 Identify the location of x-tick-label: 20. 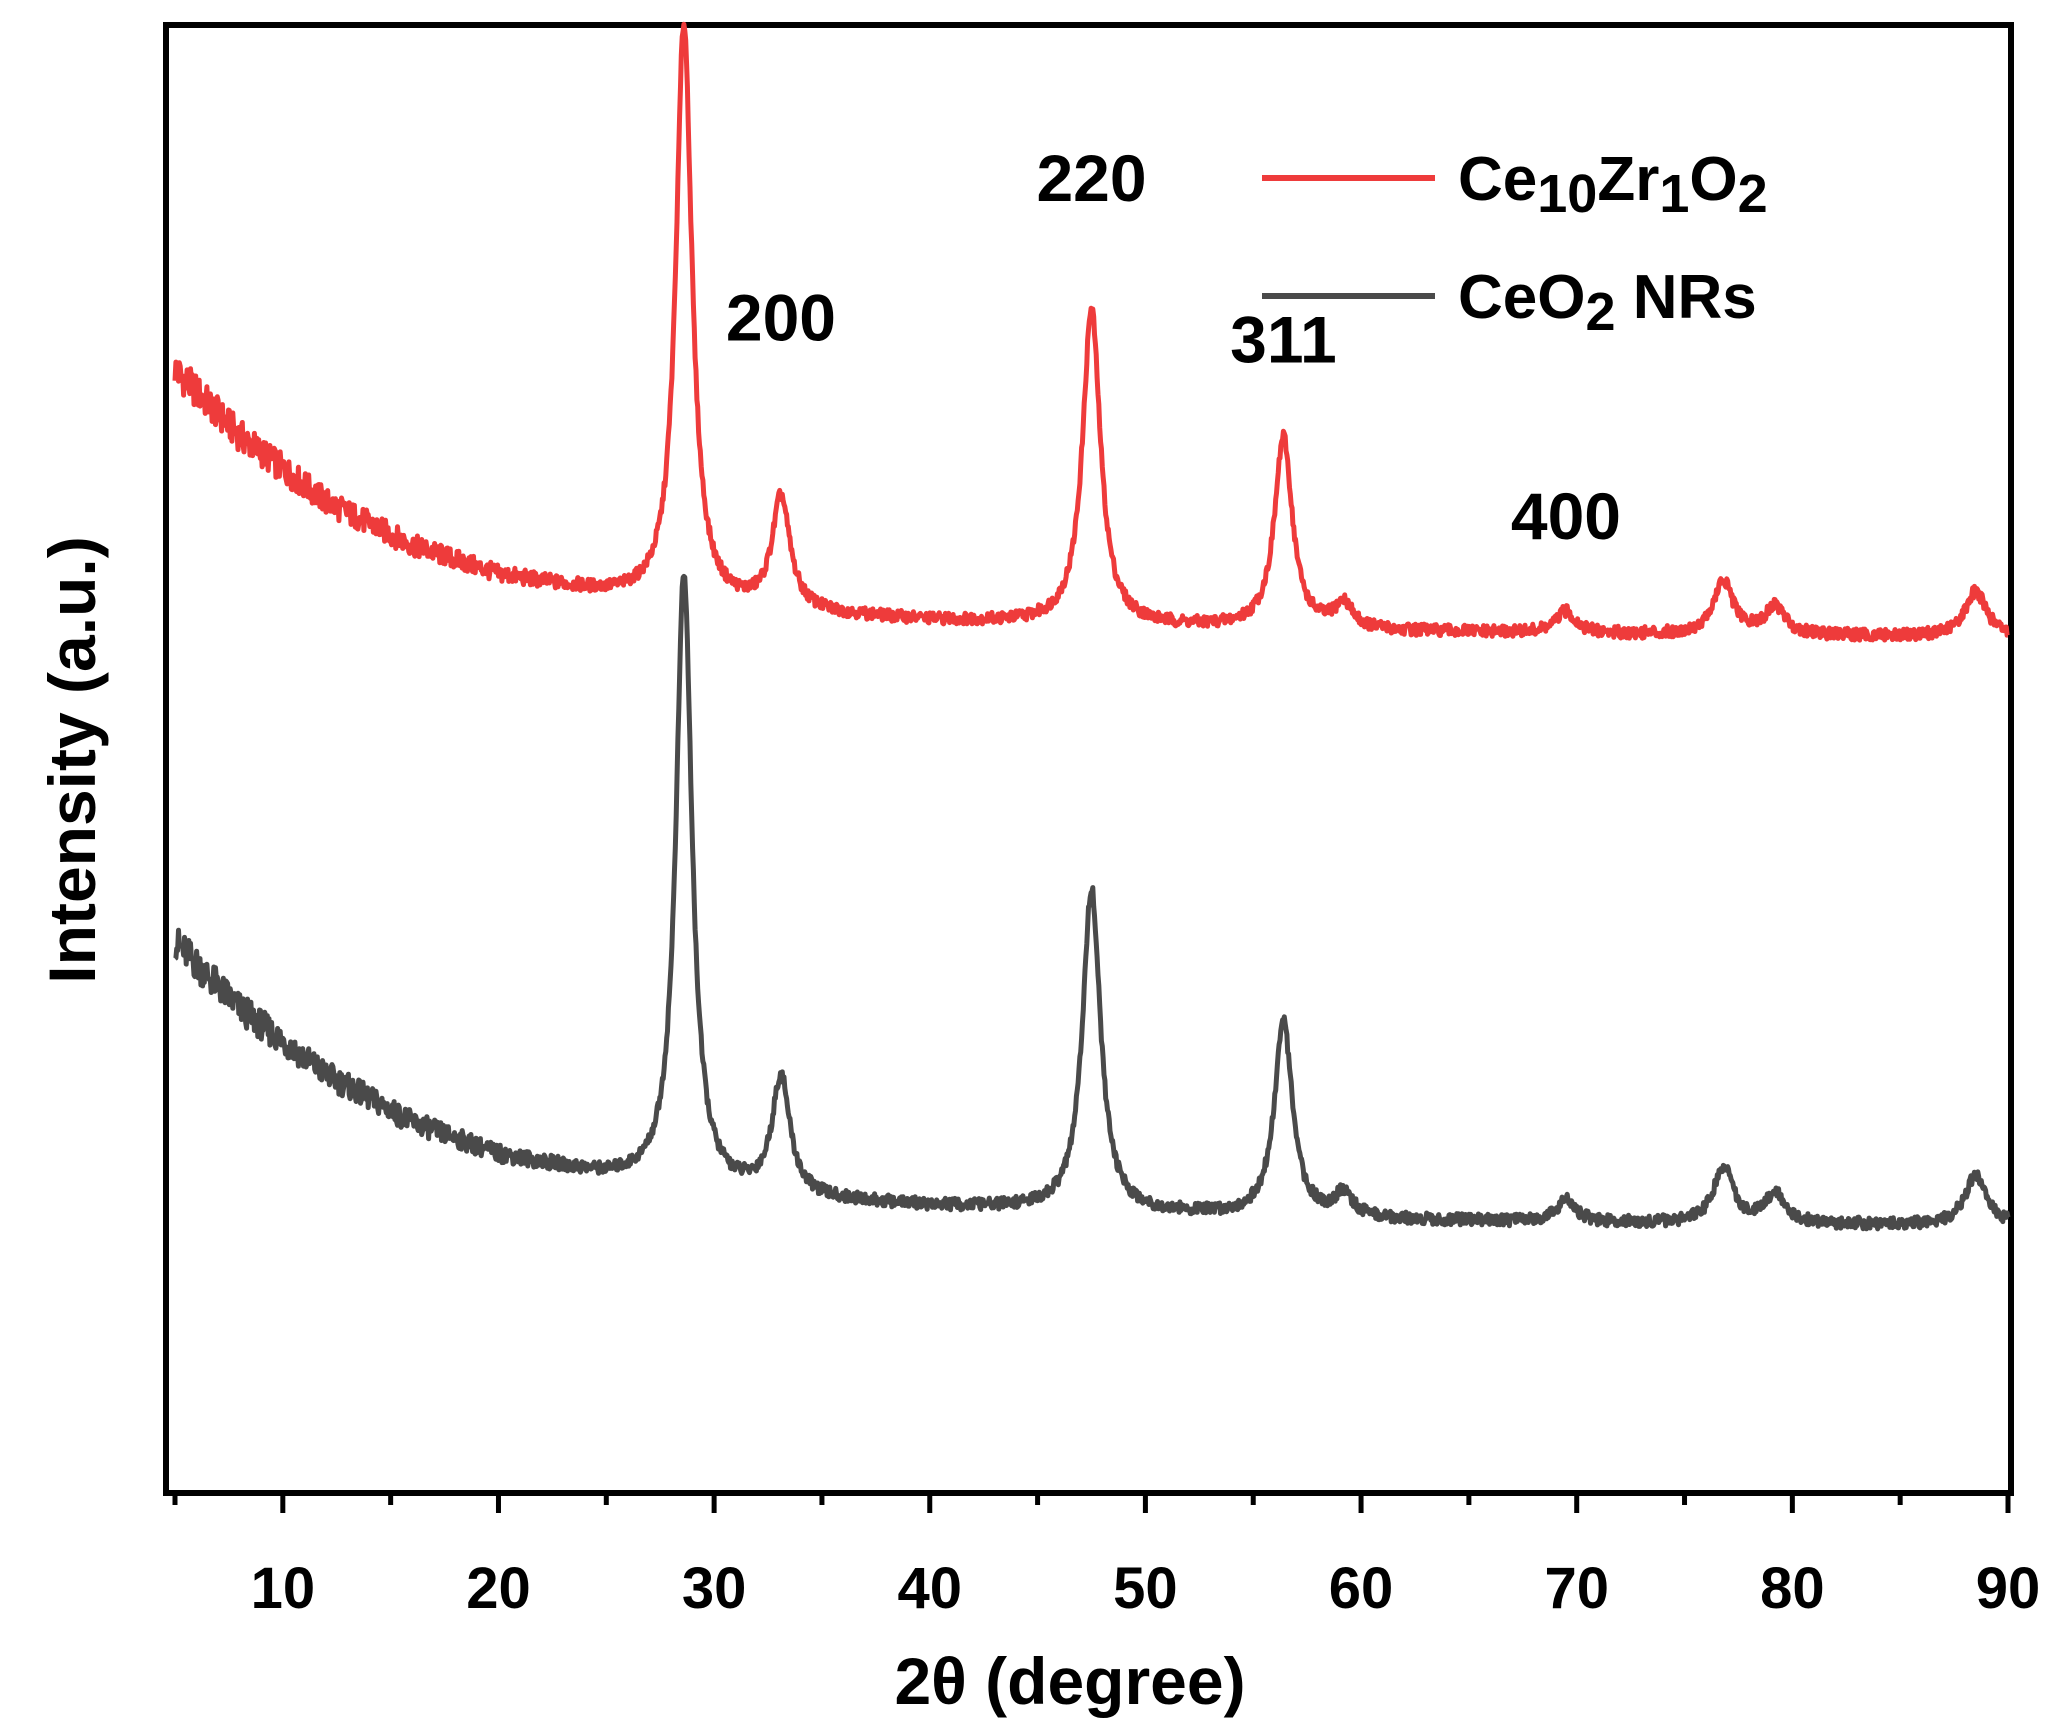
(498, 1588).